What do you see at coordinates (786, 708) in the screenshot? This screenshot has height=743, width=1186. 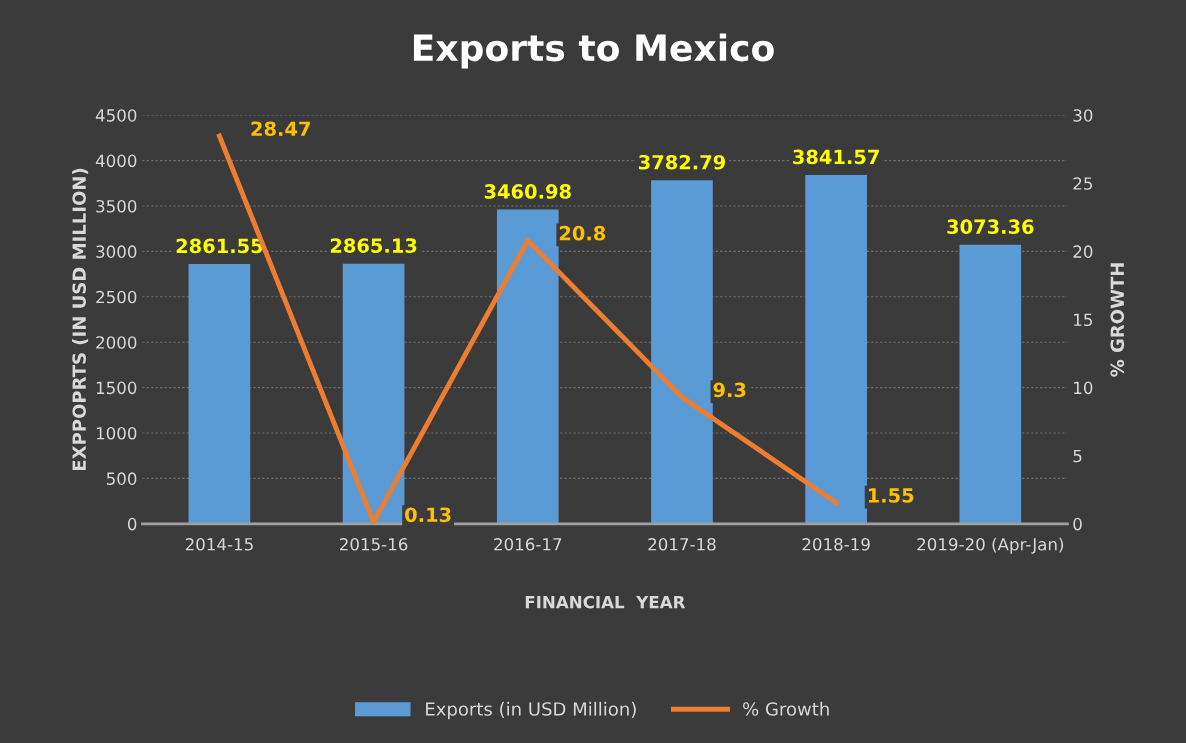 I see `legend-label: % Growth` at bounding box center [786, 708].